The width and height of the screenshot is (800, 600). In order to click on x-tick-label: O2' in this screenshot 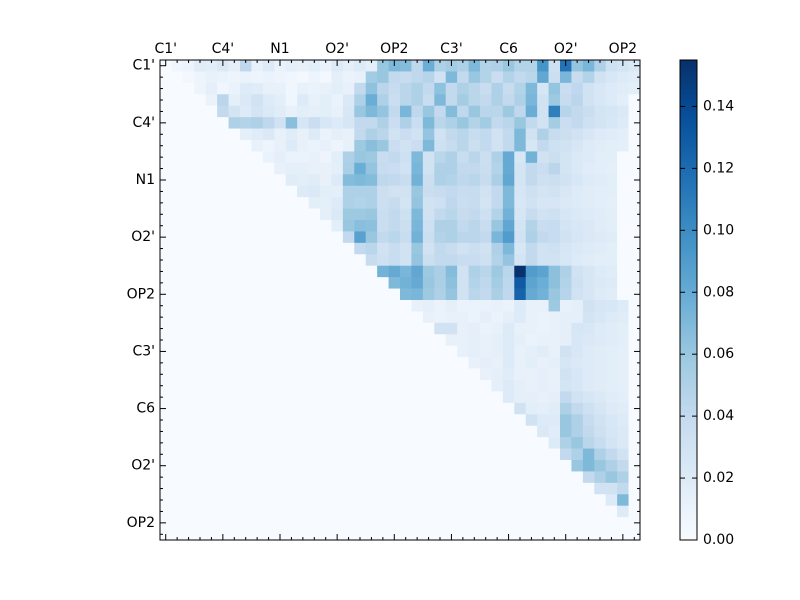, I will do `click(337, 49)`.